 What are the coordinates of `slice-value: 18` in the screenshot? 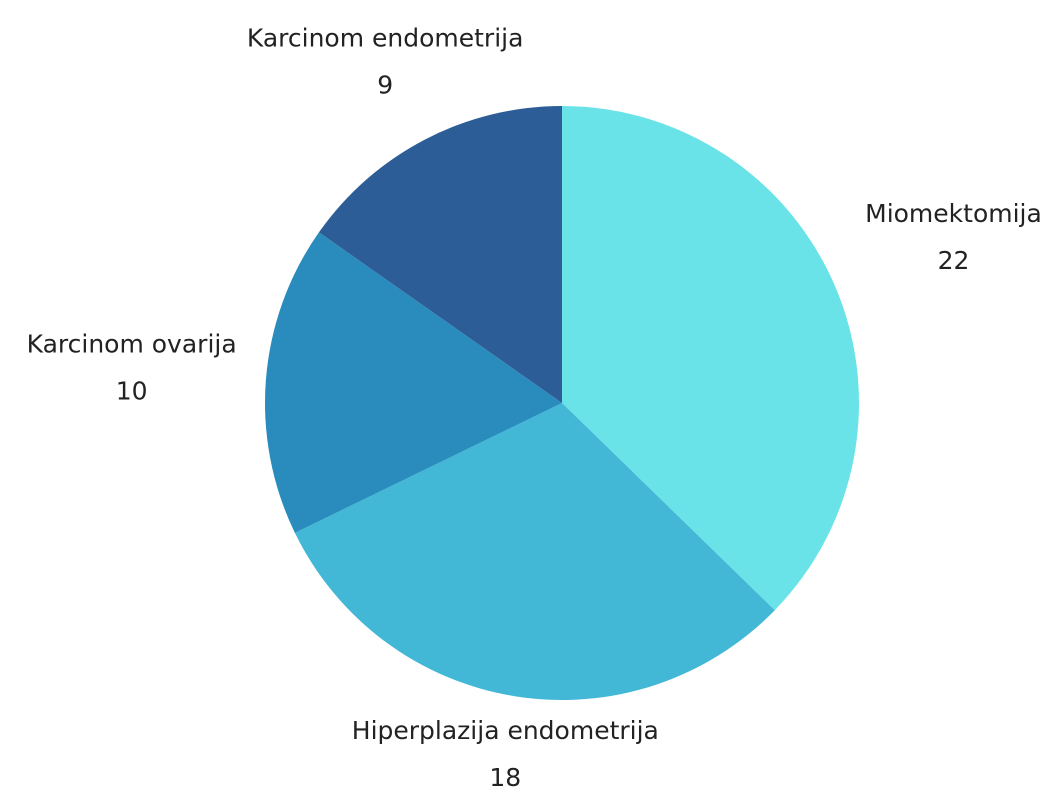 It's located at (505, 777).